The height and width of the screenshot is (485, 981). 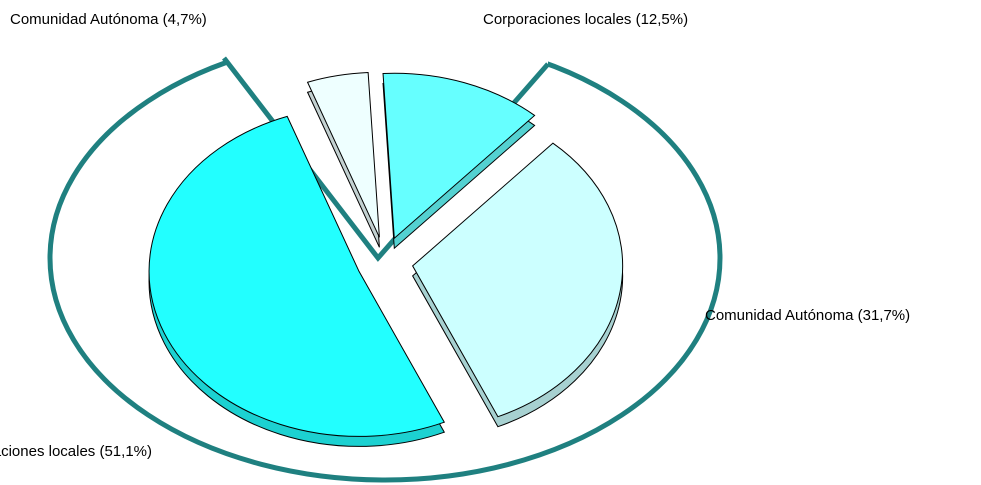 What do you see at coordinates (108, 19) in the screenshot?
I see `slice-label: Comunidad Autónoma (4,7%)` at bounding box center [108, 19].